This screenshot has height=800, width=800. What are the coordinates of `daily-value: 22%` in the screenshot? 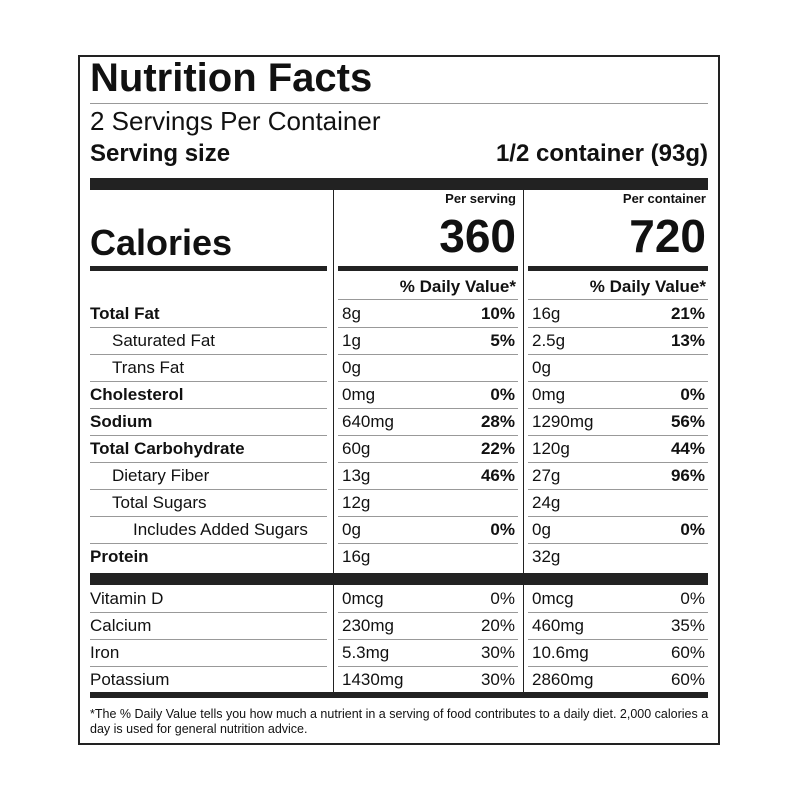 It's located at (497, 448).